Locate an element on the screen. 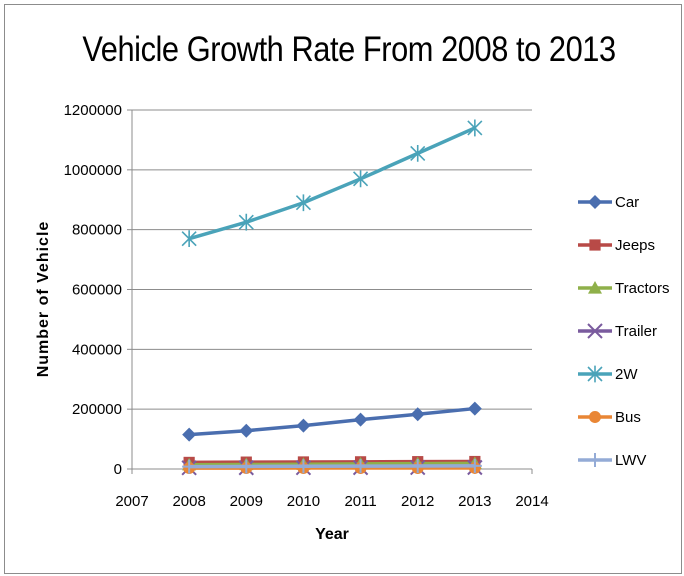  x-tick-label: 2008 is located at coordinates (188, 501).